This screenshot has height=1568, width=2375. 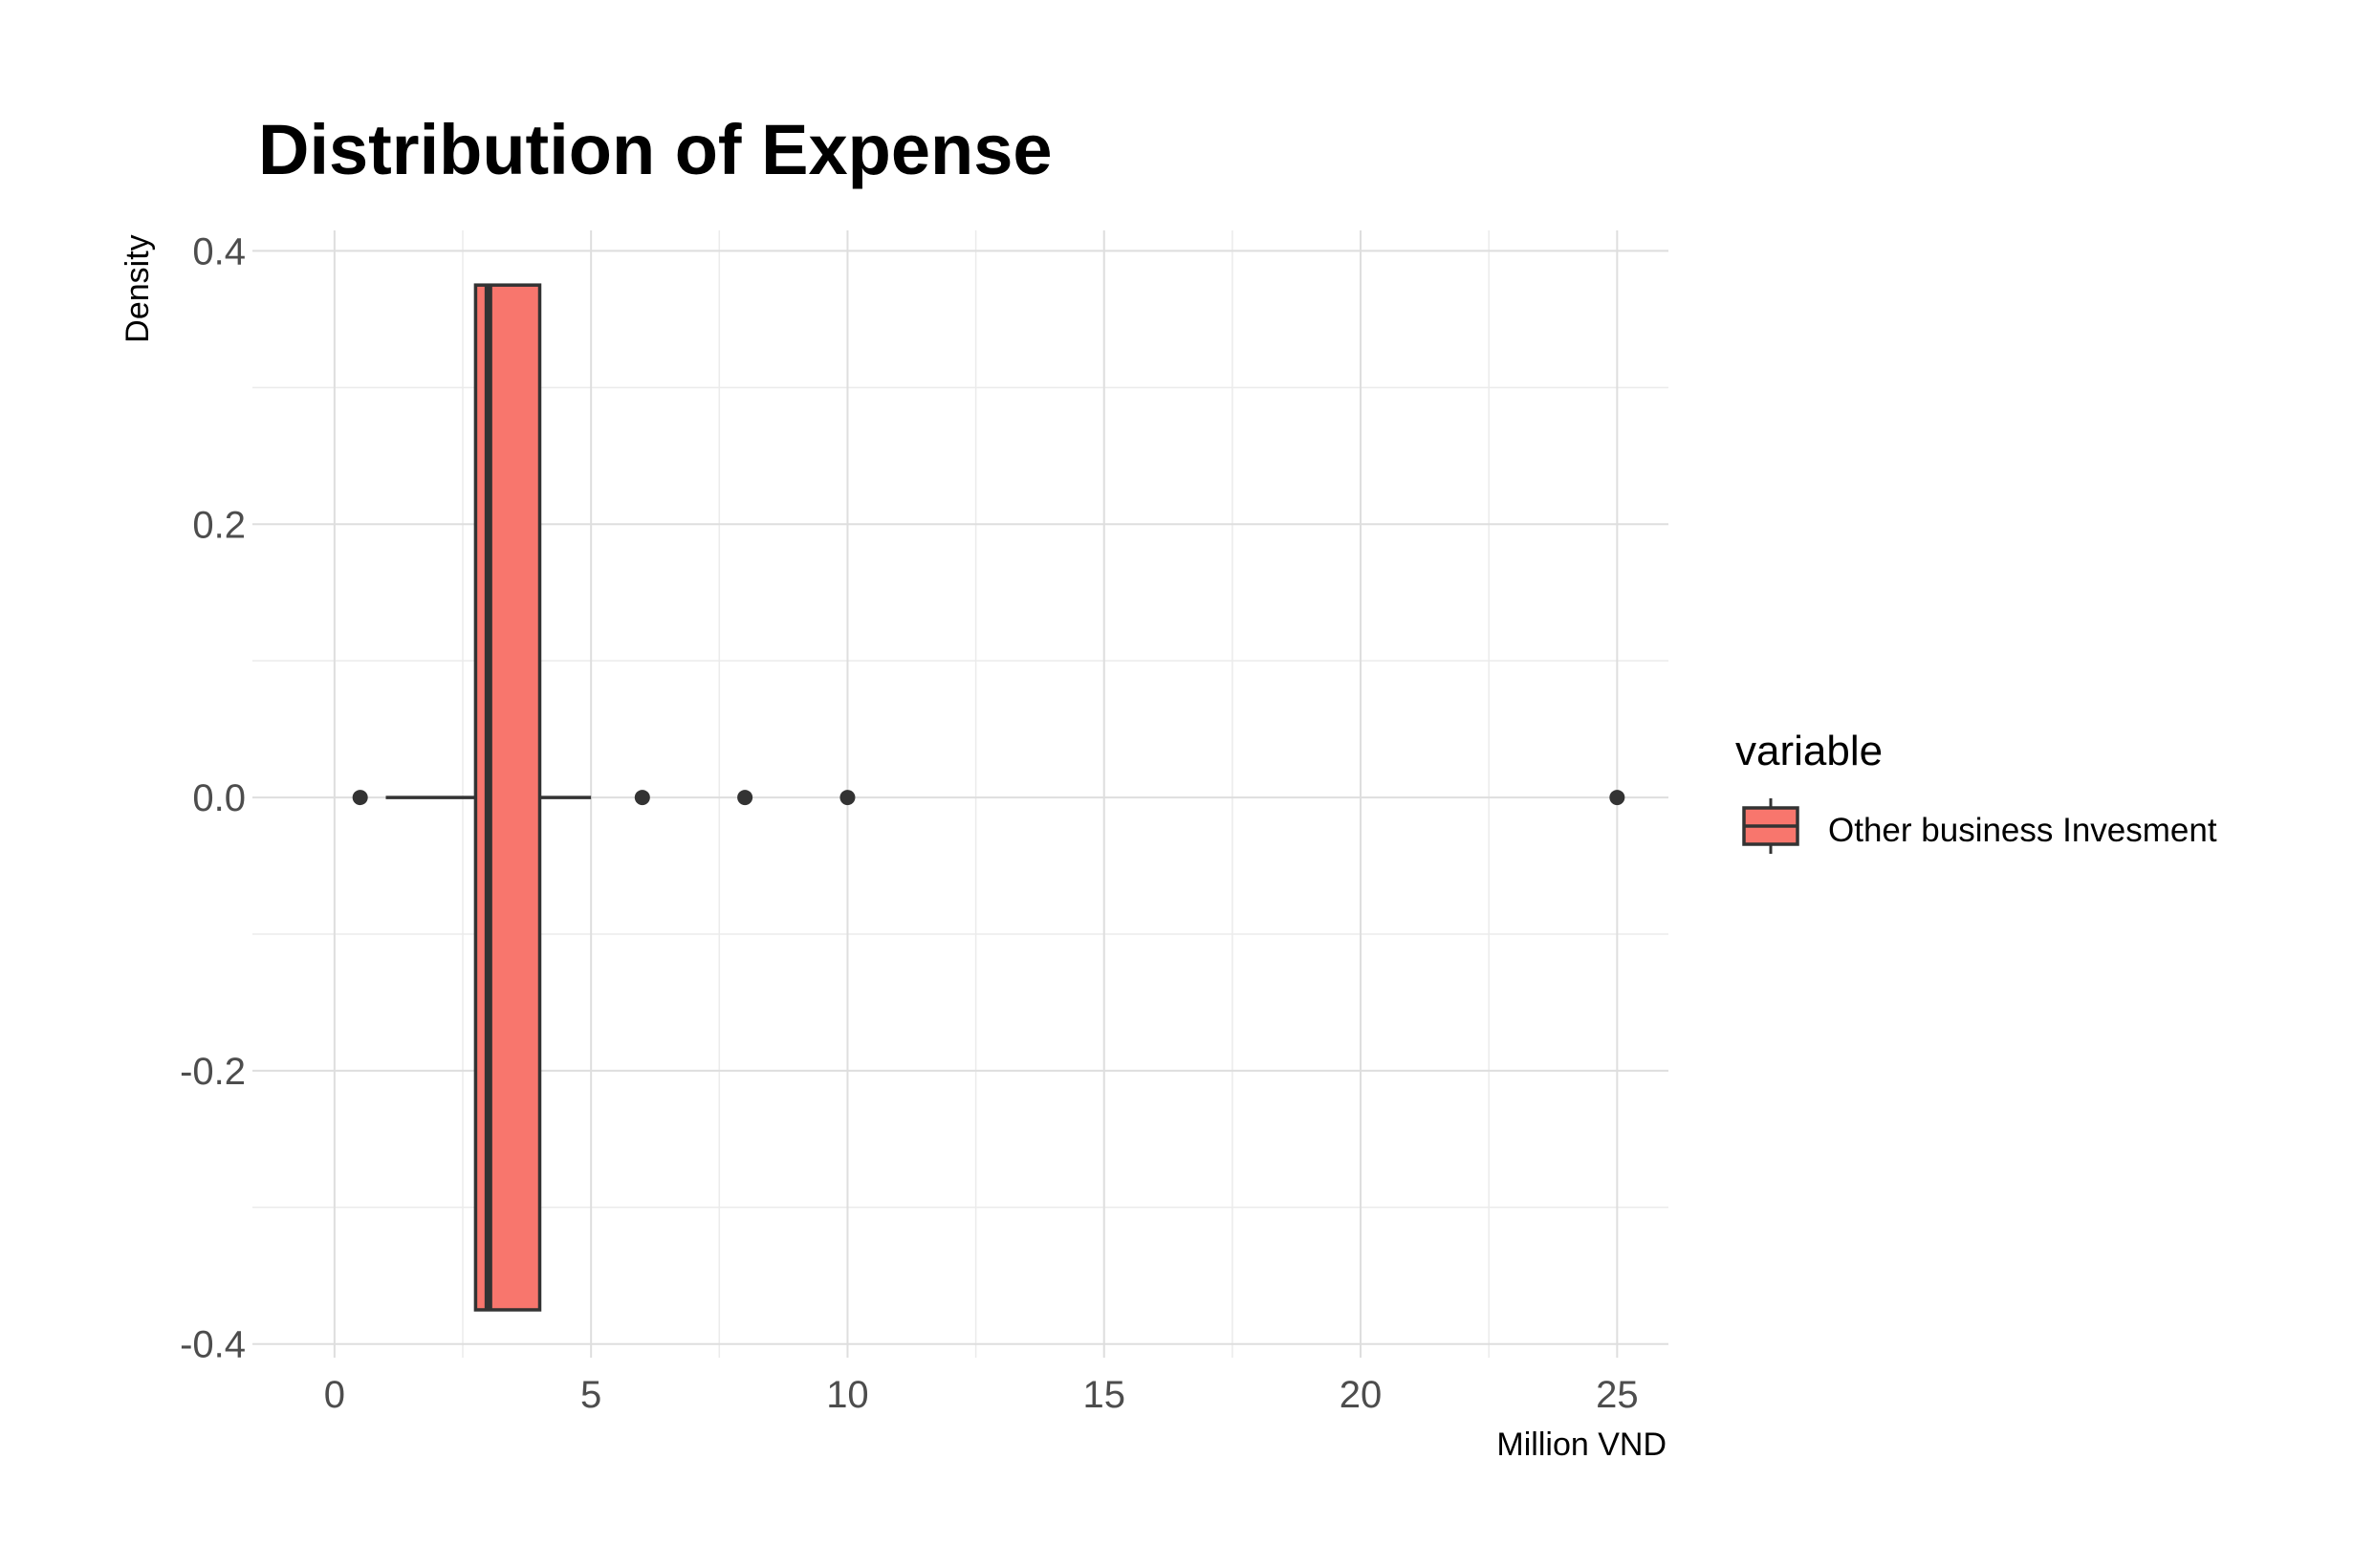 What do you see at coordinates (213, 1072) in the screenshot?
I see `y-tick-label: -0.2` at bounding box center [213, 1072].